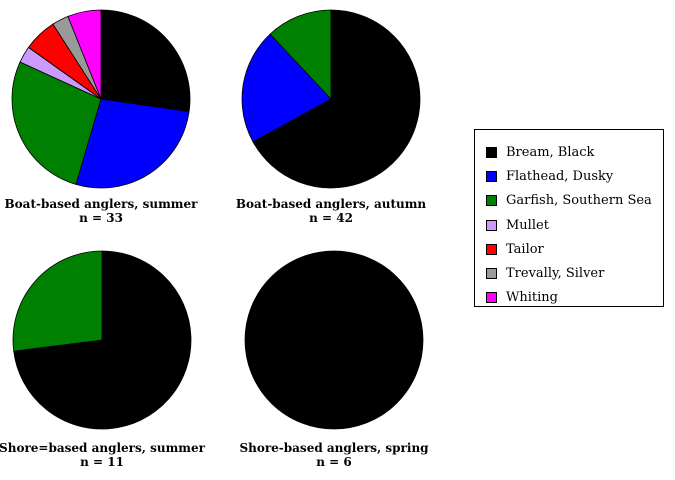  What do you see at coordinates (102, 448) in the screenshot?
I see `pie-title-shore-summer: Shore=based anglers, summer` at bounding box center [102, 448].